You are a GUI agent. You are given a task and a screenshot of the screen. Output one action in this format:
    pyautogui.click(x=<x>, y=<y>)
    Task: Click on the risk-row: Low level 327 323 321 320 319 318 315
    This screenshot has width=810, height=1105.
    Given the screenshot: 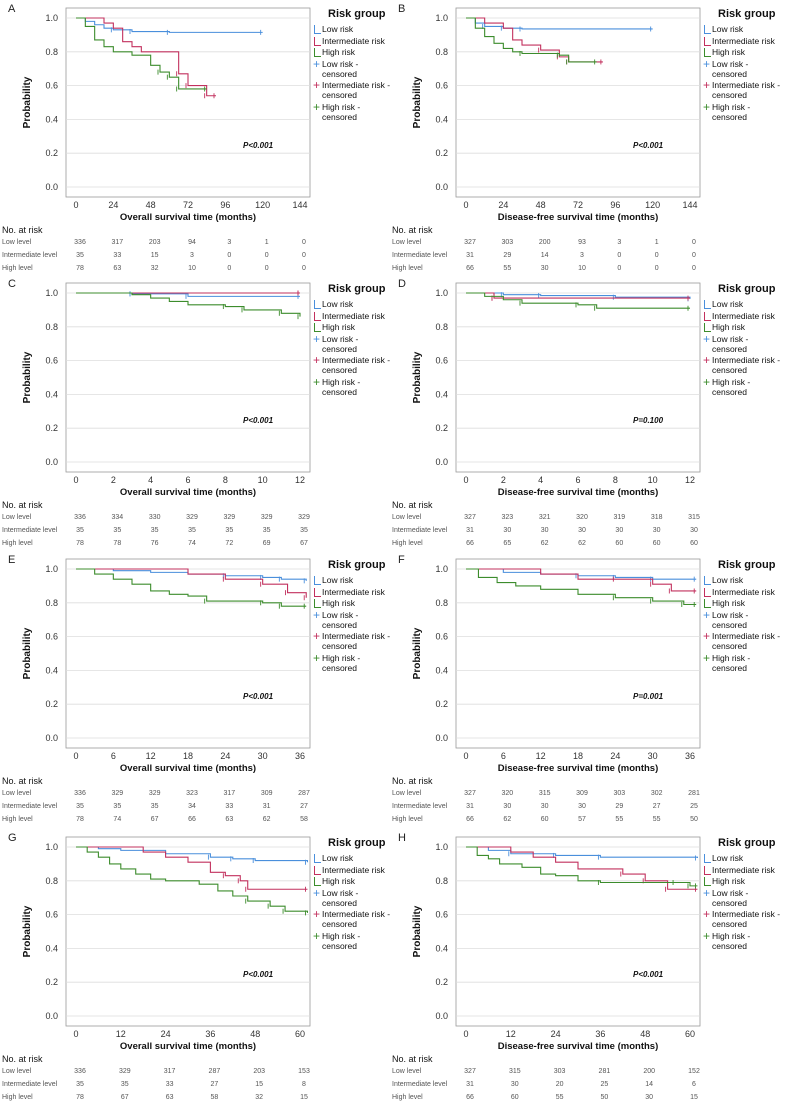 What is the action you would take?
    pyautogui.click(x=592, y=517)
    